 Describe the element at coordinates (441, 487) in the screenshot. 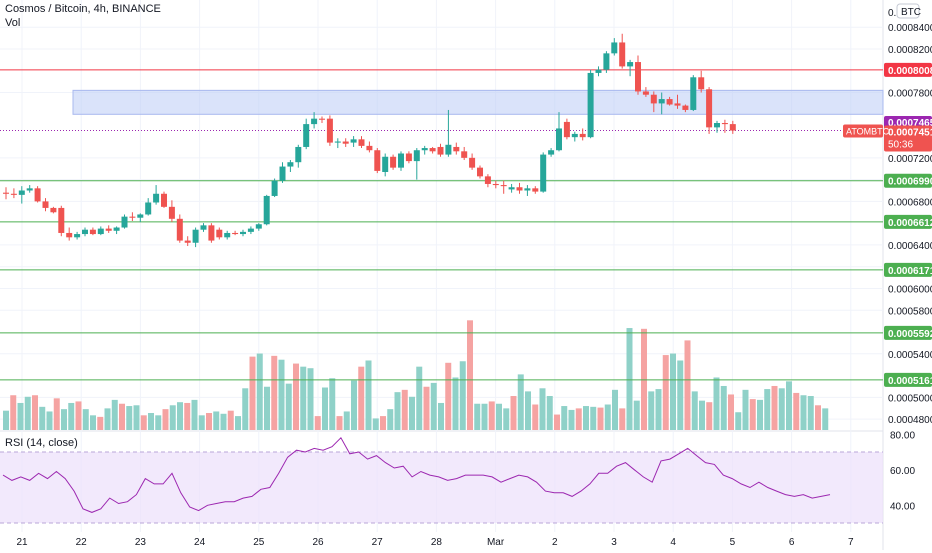

I see `rsi-band` at that location.